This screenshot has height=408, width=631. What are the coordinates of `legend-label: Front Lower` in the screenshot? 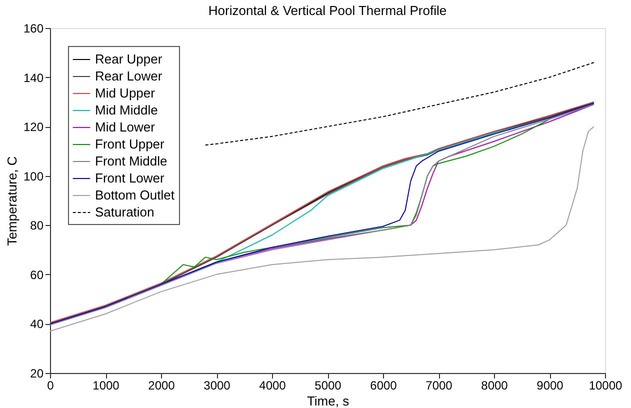 It's located at (130, 178).